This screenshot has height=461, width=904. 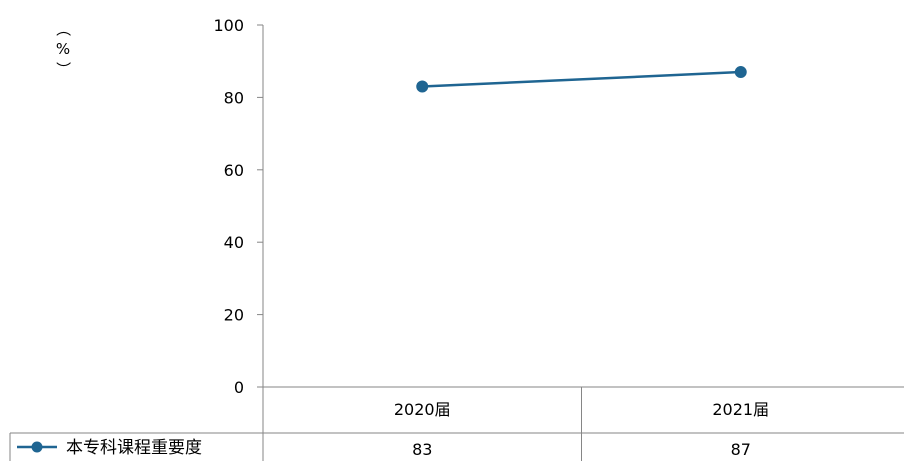 What do you see at coordinates (422, 449) in the screenshot?
I see `data-table-value: 83` at bounding box center [422, 449].